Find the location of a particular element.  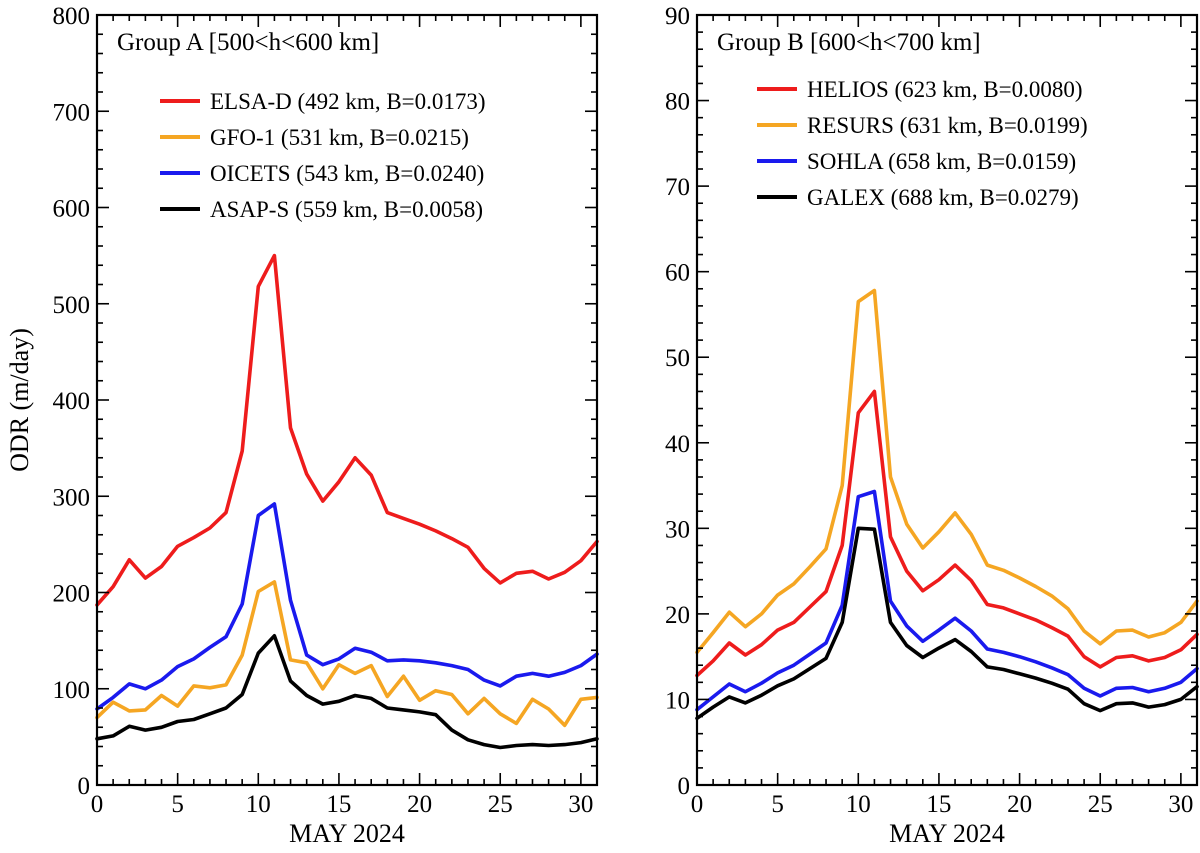

y-tick-label: 60 is located at coordinates (677, 273).